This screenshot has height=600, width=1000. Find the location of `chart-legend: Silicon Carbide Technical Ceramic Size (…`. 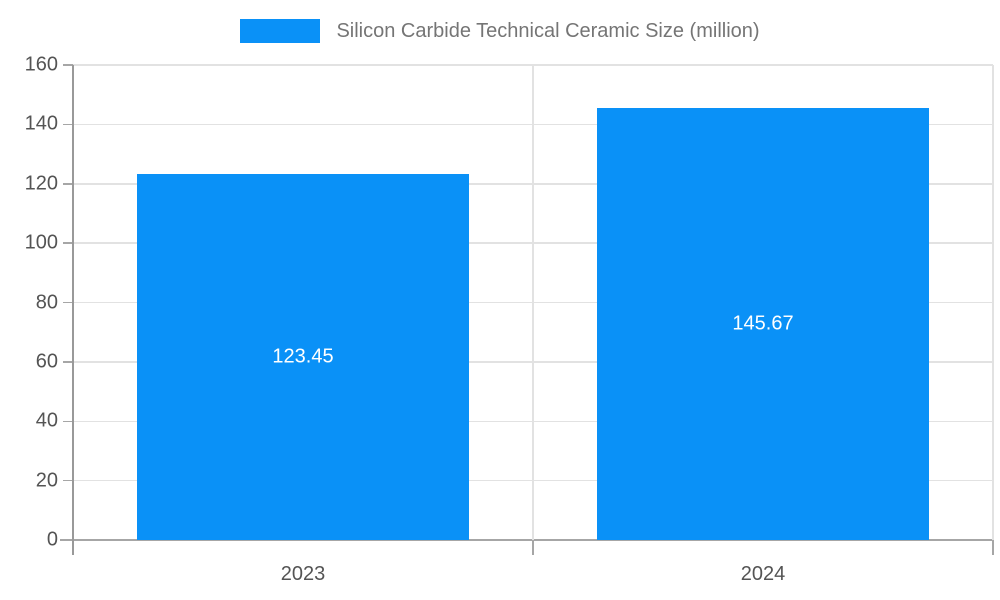

chart-legend: Silicon Carbide Technical Ceramic Size (… is located at coordinates (500, 31).